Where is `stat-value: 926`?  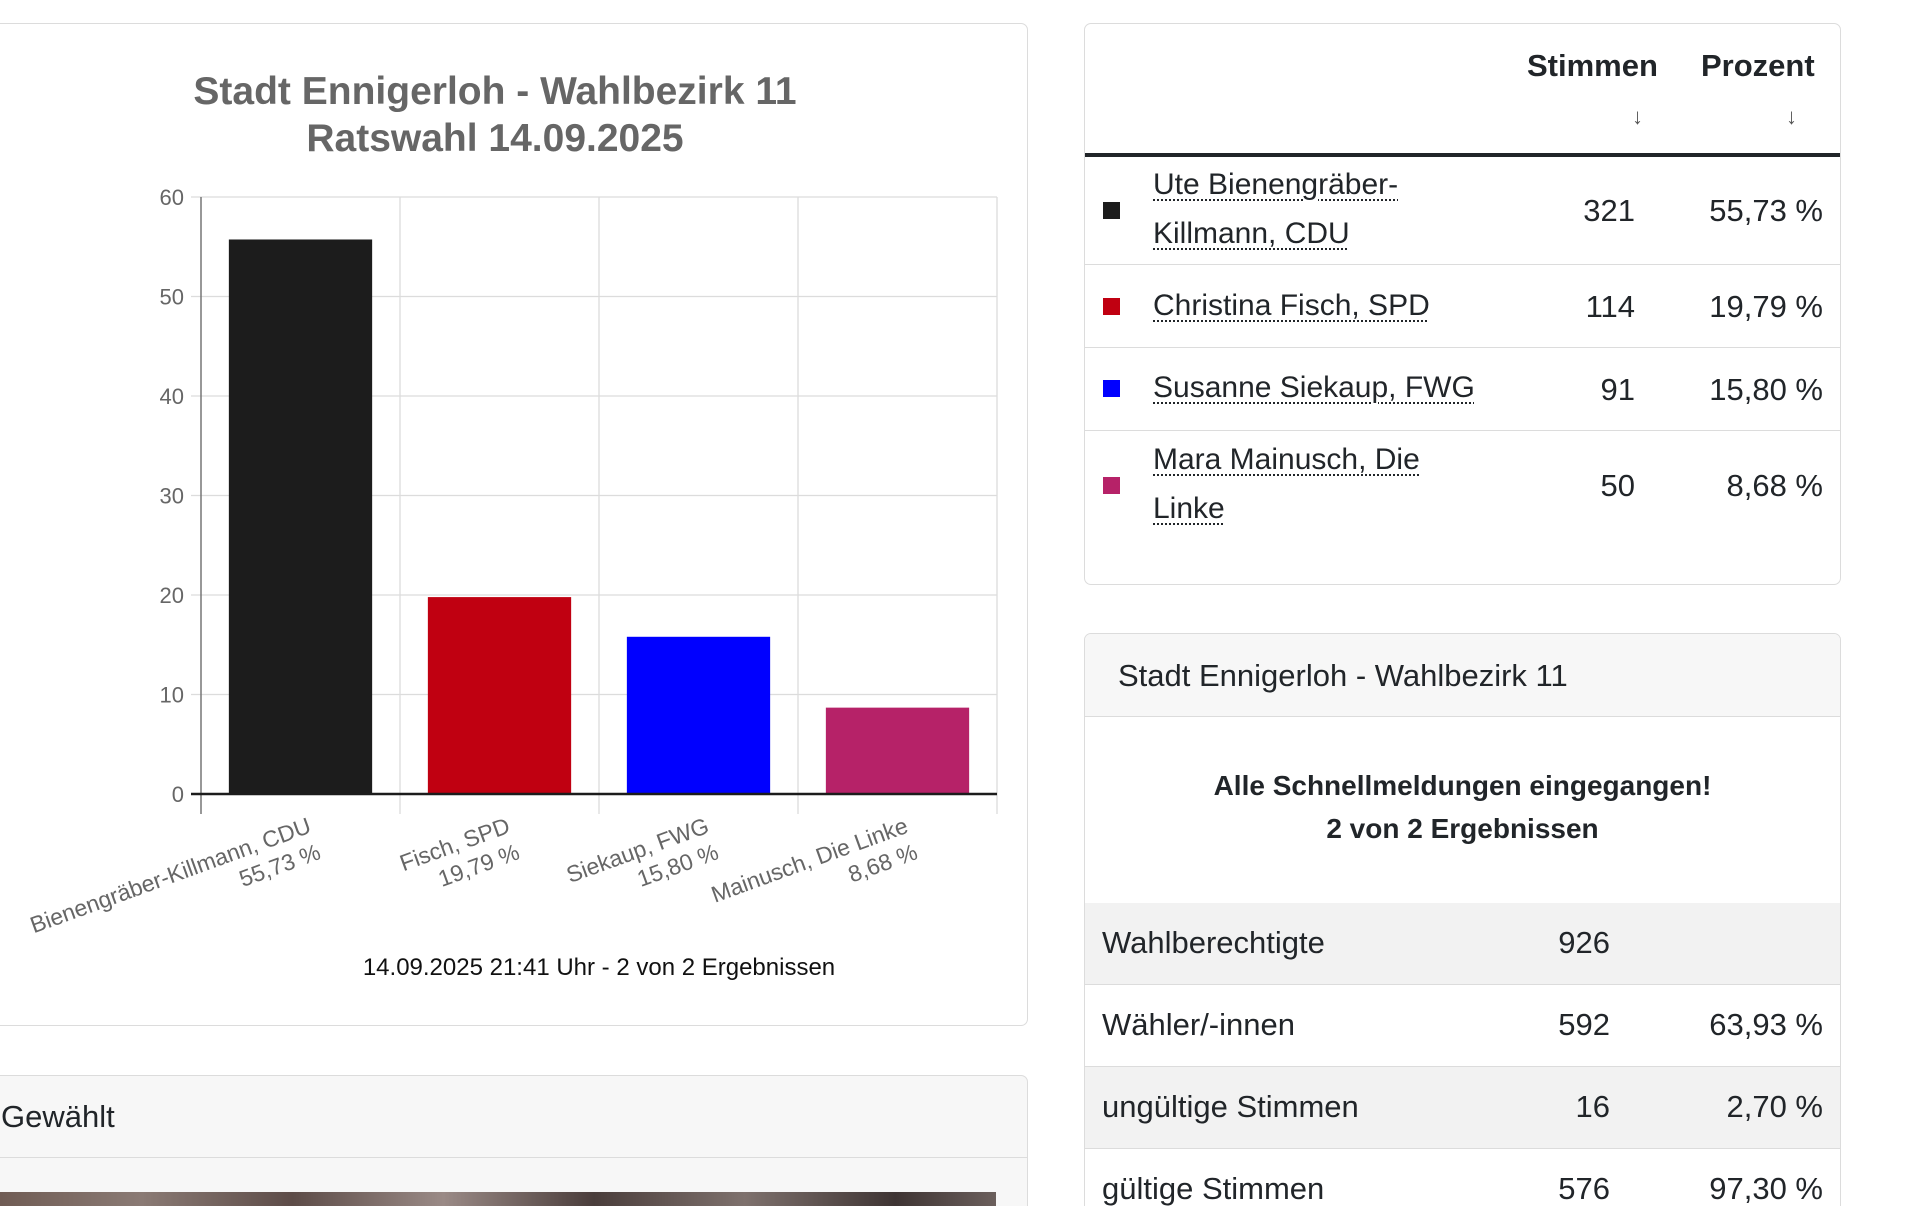 stat-value: 926 is located at coordinates (1584, 942).